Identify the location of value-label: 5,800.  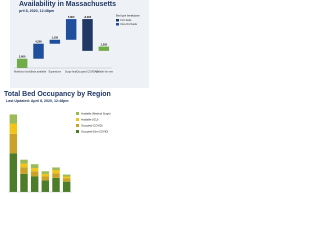
(71, 17).